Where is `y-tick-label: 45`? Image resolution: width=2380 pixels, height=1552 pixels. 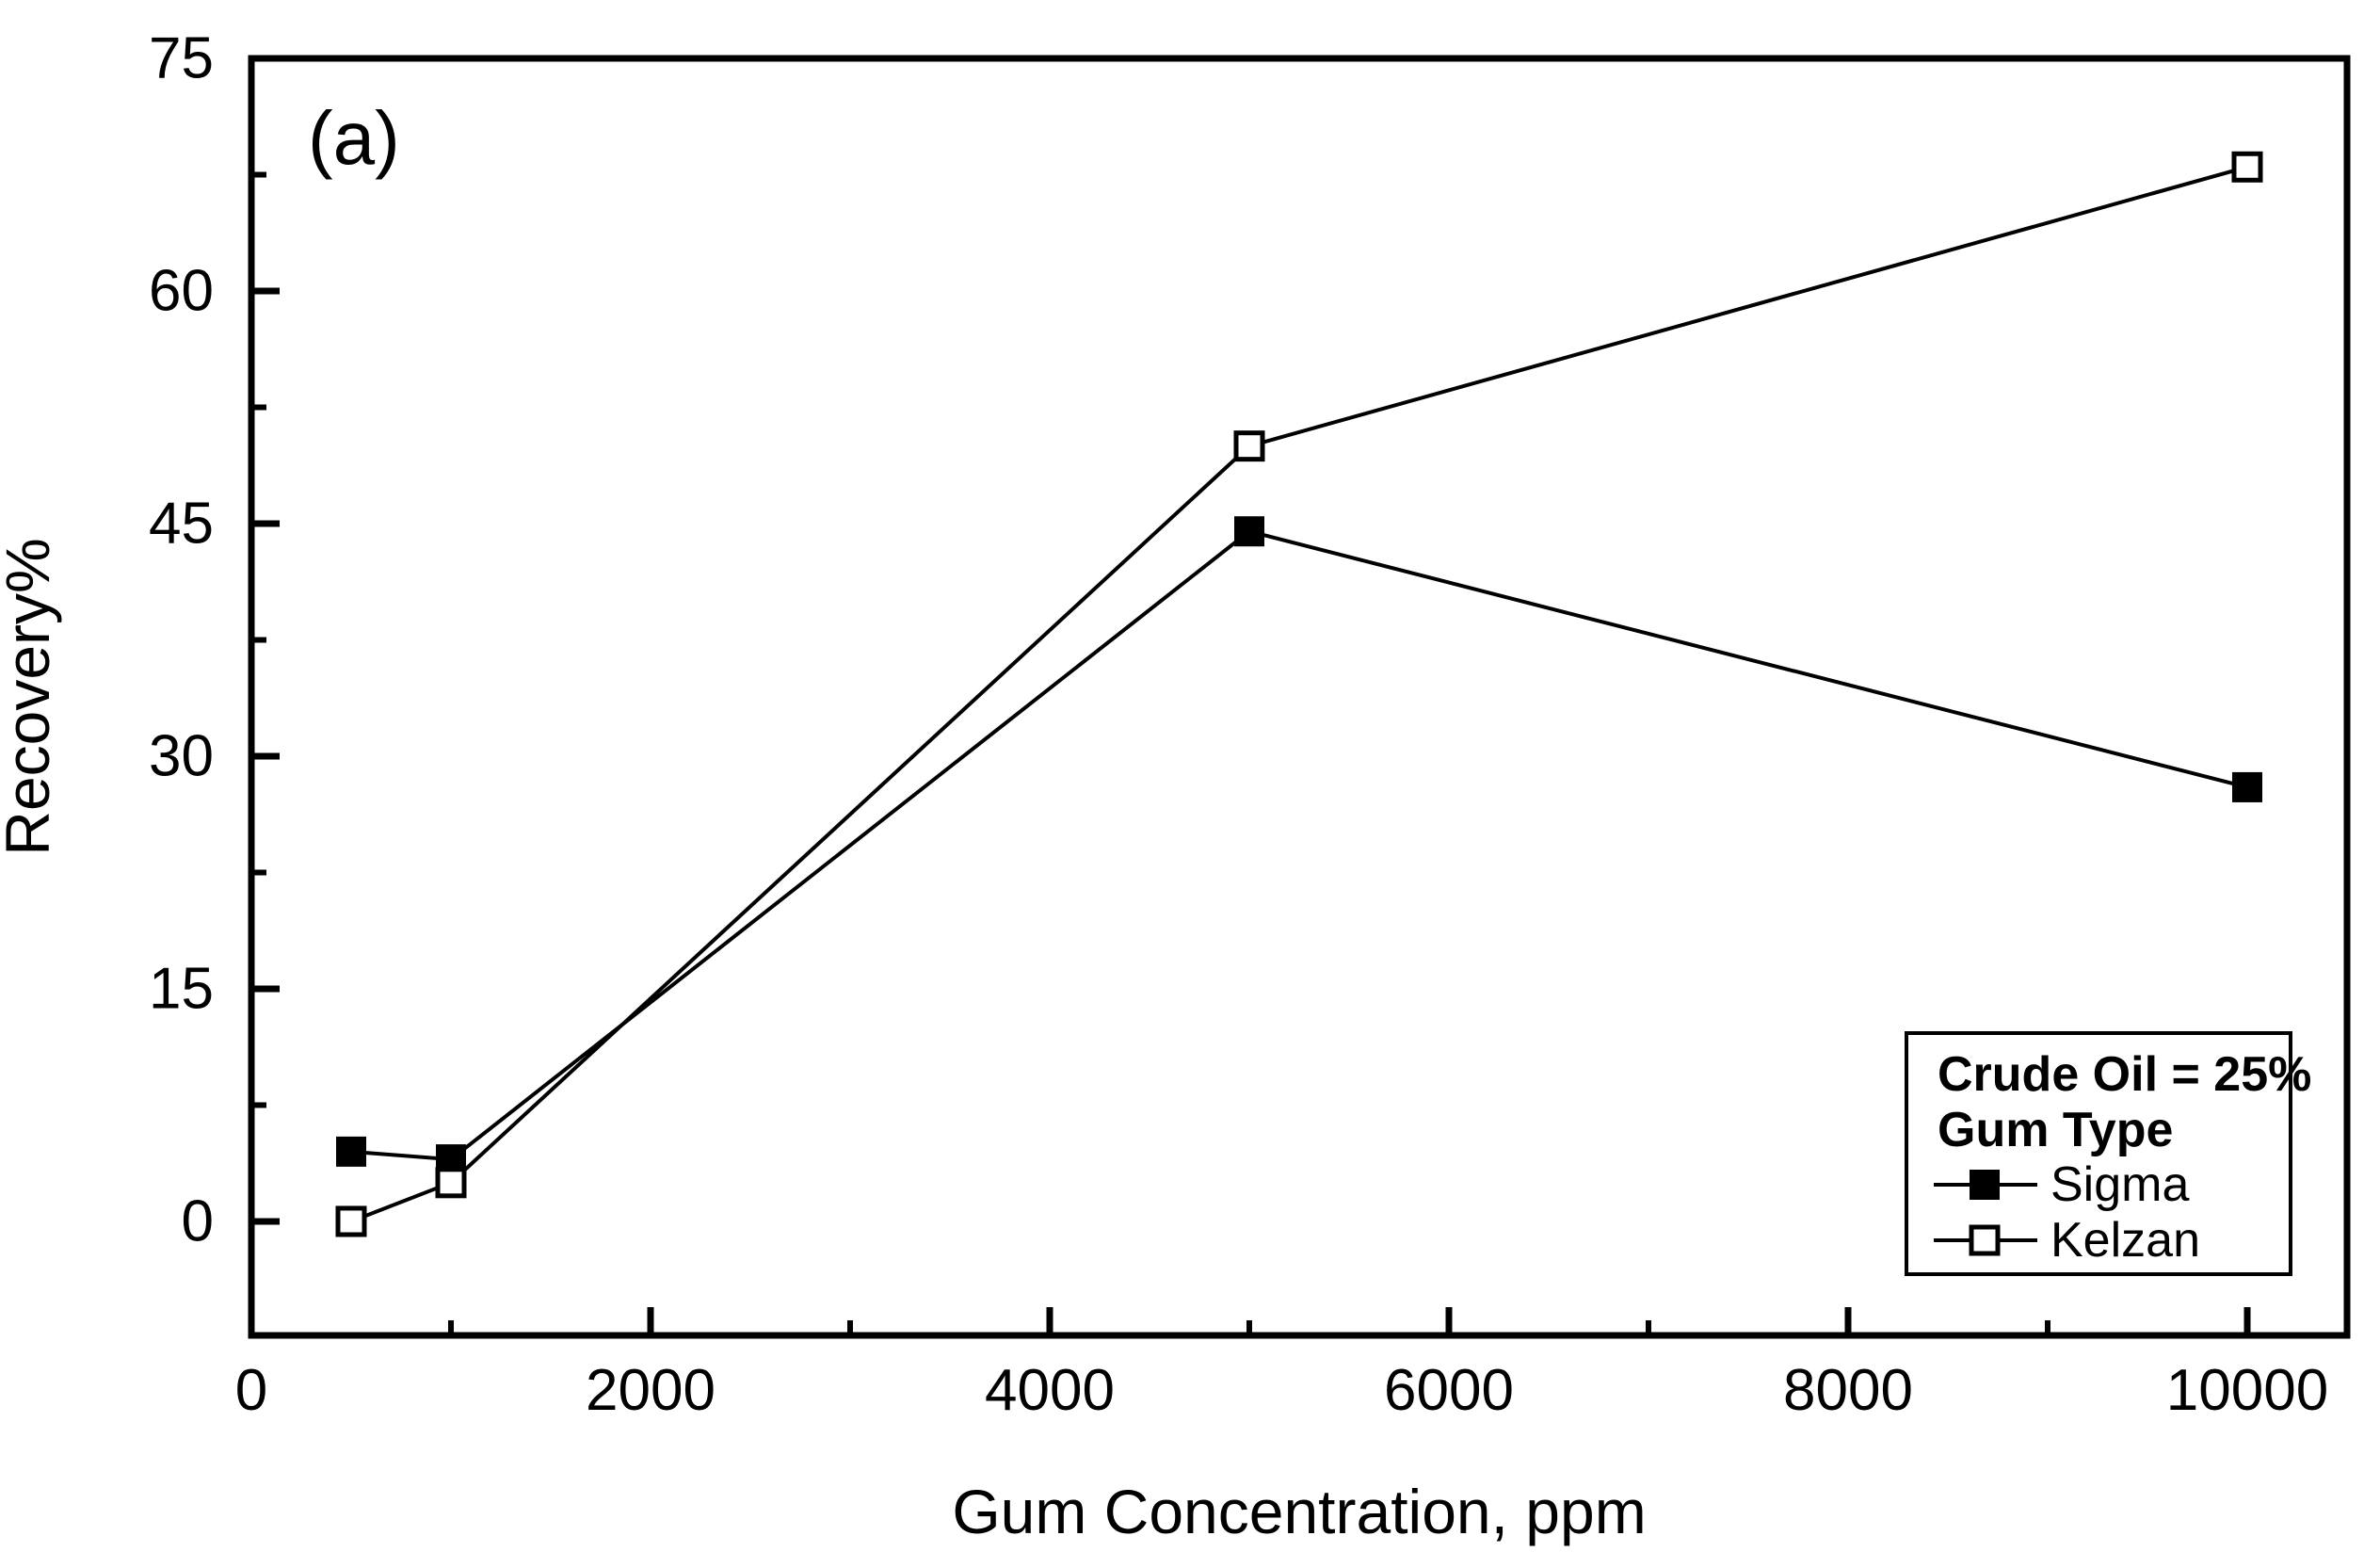
y-tick-label: 45 is located at coordinates (182, 523).